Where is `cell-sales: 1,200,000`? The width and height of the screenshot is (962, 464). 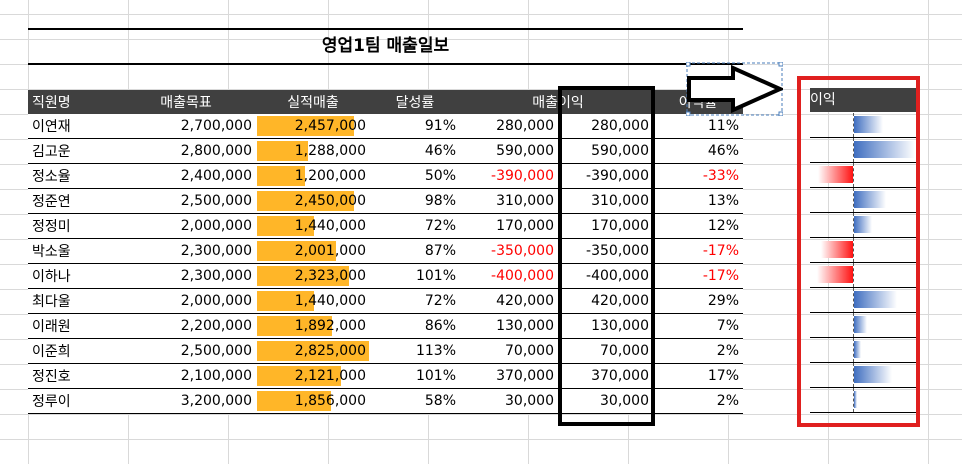
cell-sales: 1,200,000 is located at coordinates (313, 176).